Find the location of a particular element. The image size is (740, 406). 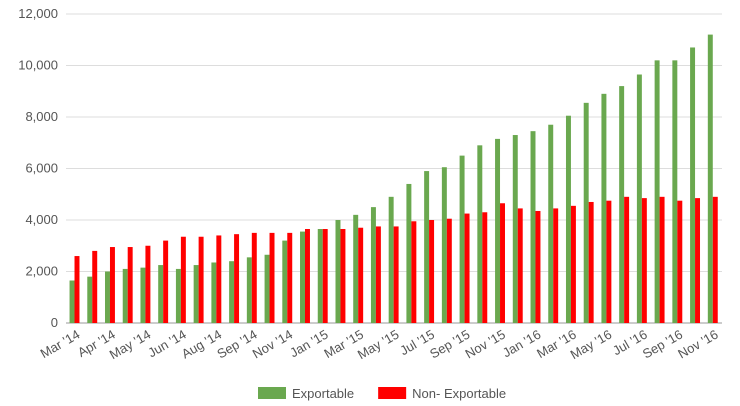

x-tick-label: Nov '14 is located at coordinates (272, 344).